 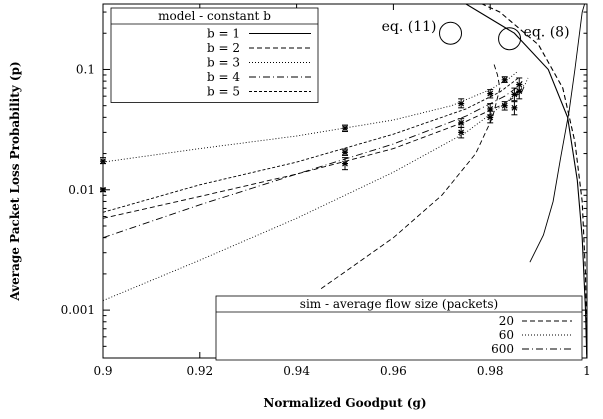 I want to click on annotation-label-1: eq. (11), so click(x=409, y=27).